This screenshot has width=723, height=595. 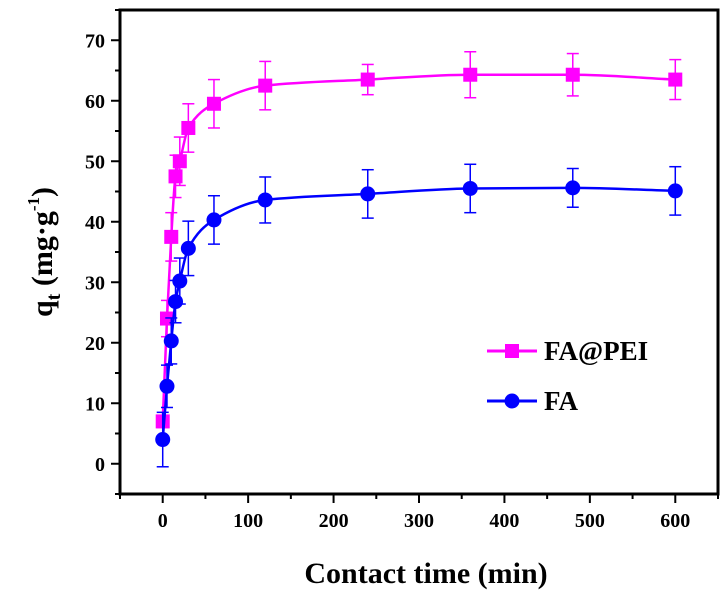 What do you see at coordinates (561, 401) in the screenshot?
I see `legend-label-fa: FA` at bounding box center [561, 401].